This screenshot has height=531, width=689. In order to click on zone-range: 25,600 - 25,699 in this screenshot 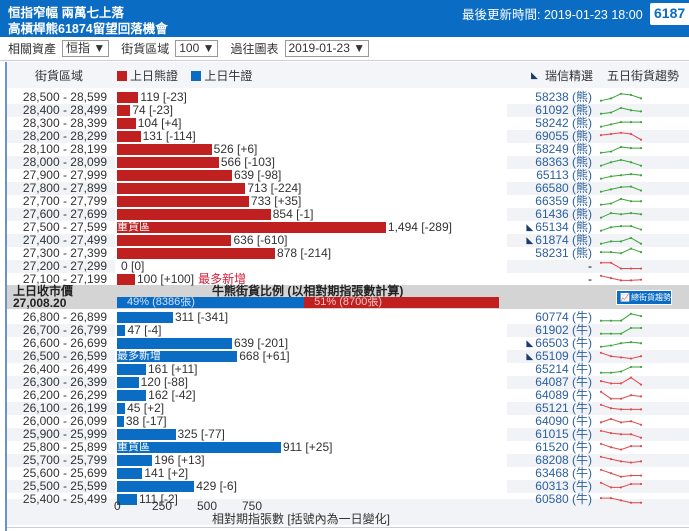, I will do `click(64, 473)`.